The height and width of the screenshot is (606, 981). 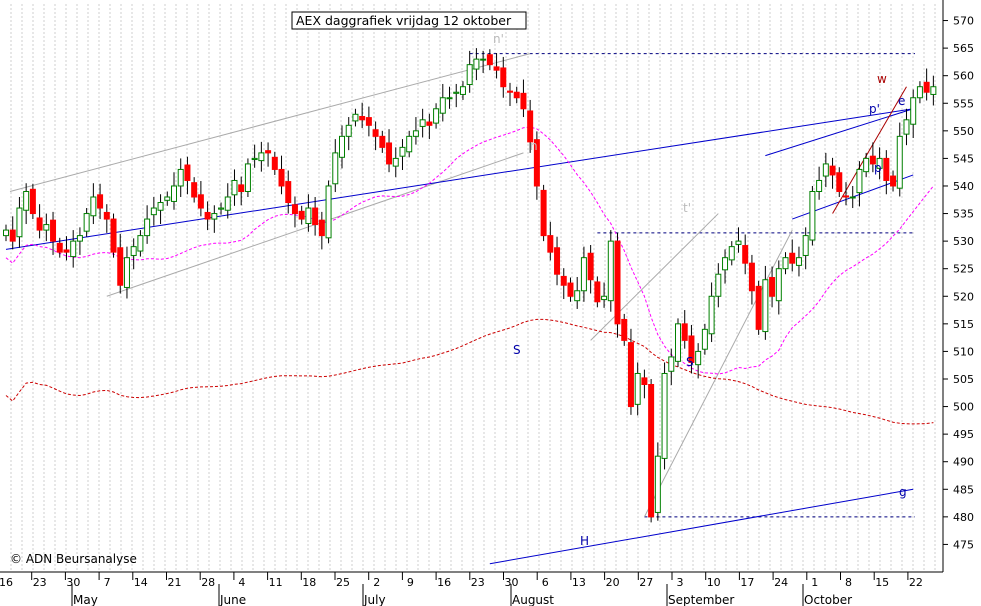 I want to click on marker-p: p, so click(x=878, y=168).